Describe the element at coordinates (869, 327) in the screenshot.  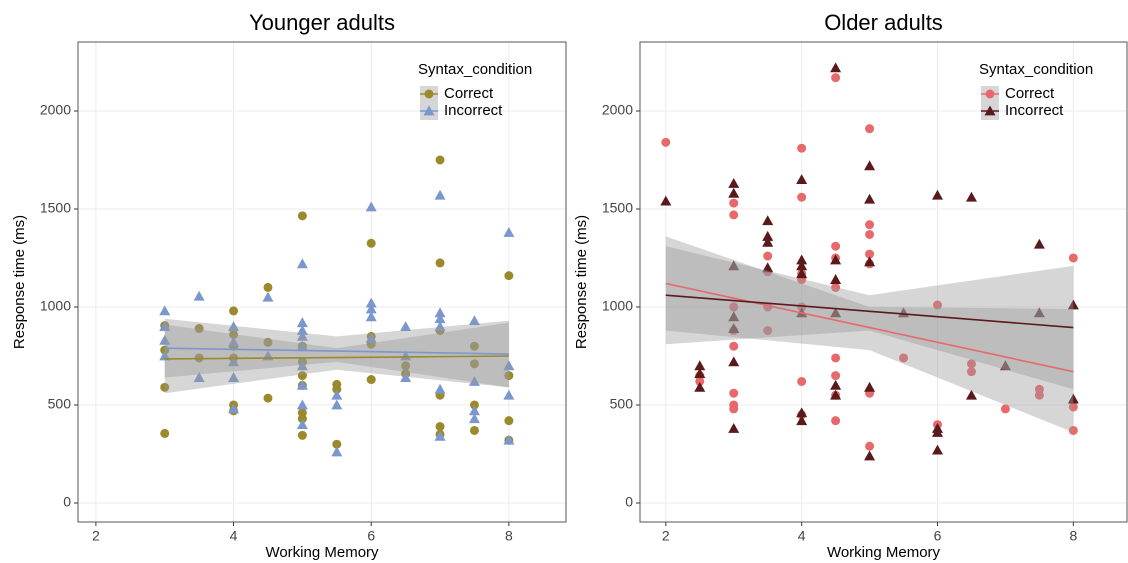
I see `fit-line` at that location.